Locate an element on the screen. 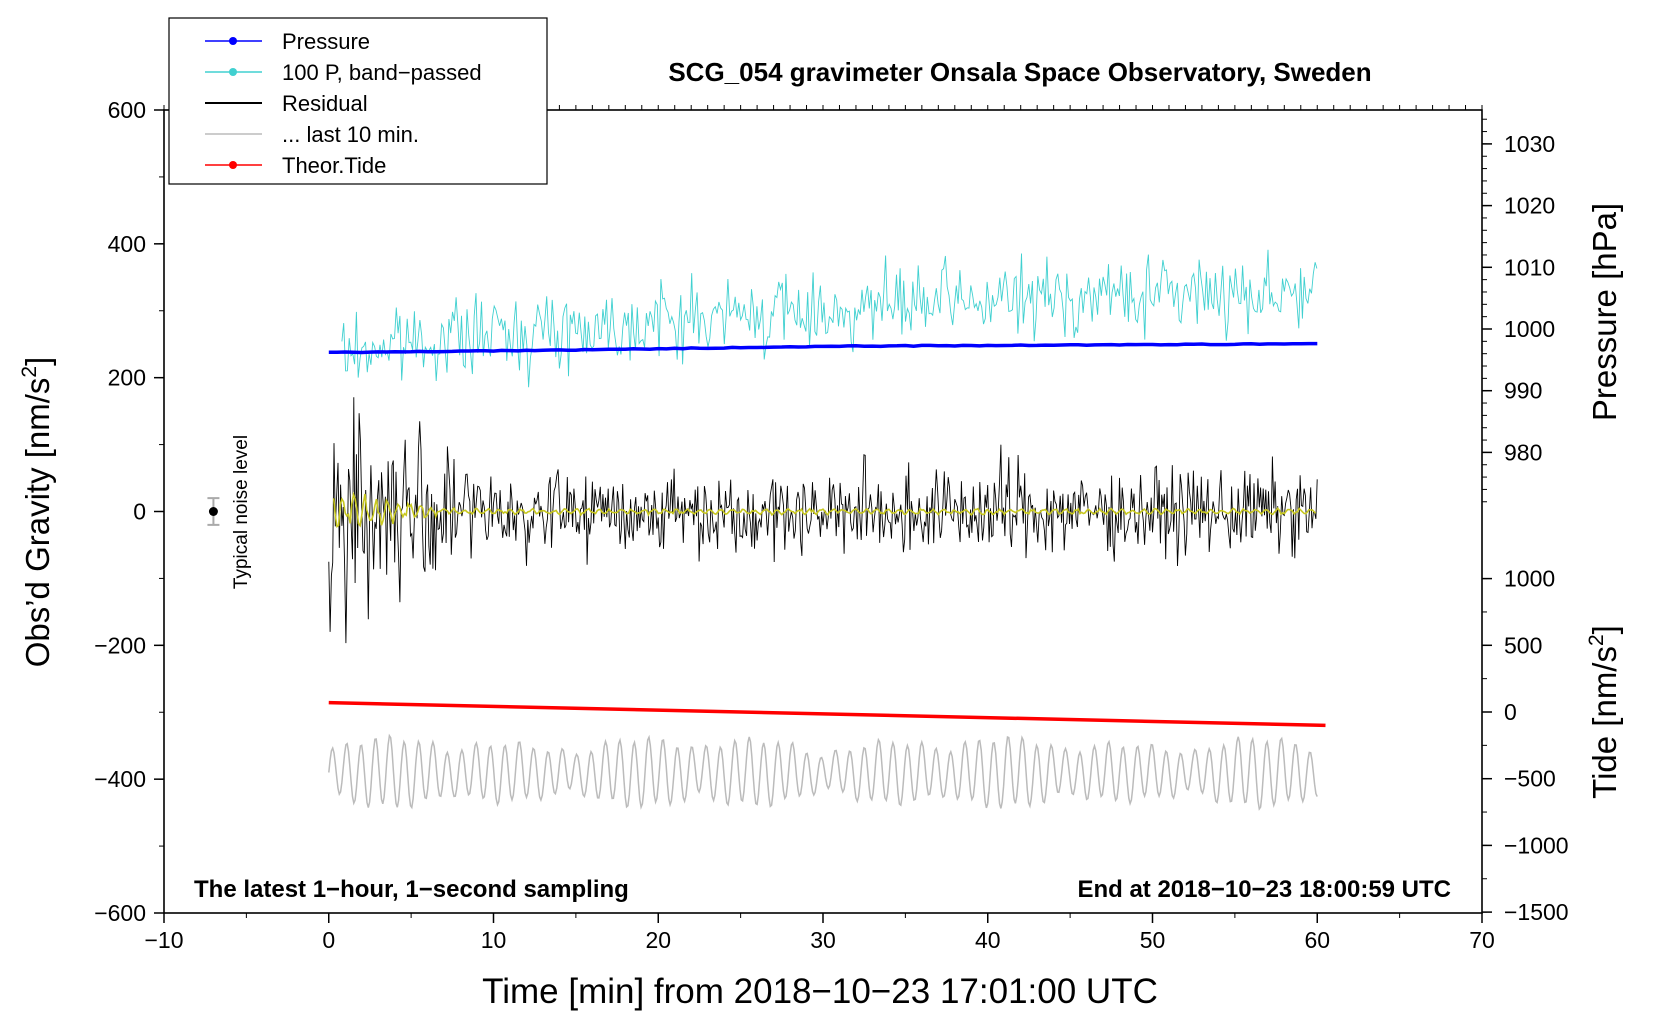  annotation-left: The latest 1−hour, 1−second sampling is located at coordinates (411, 889).